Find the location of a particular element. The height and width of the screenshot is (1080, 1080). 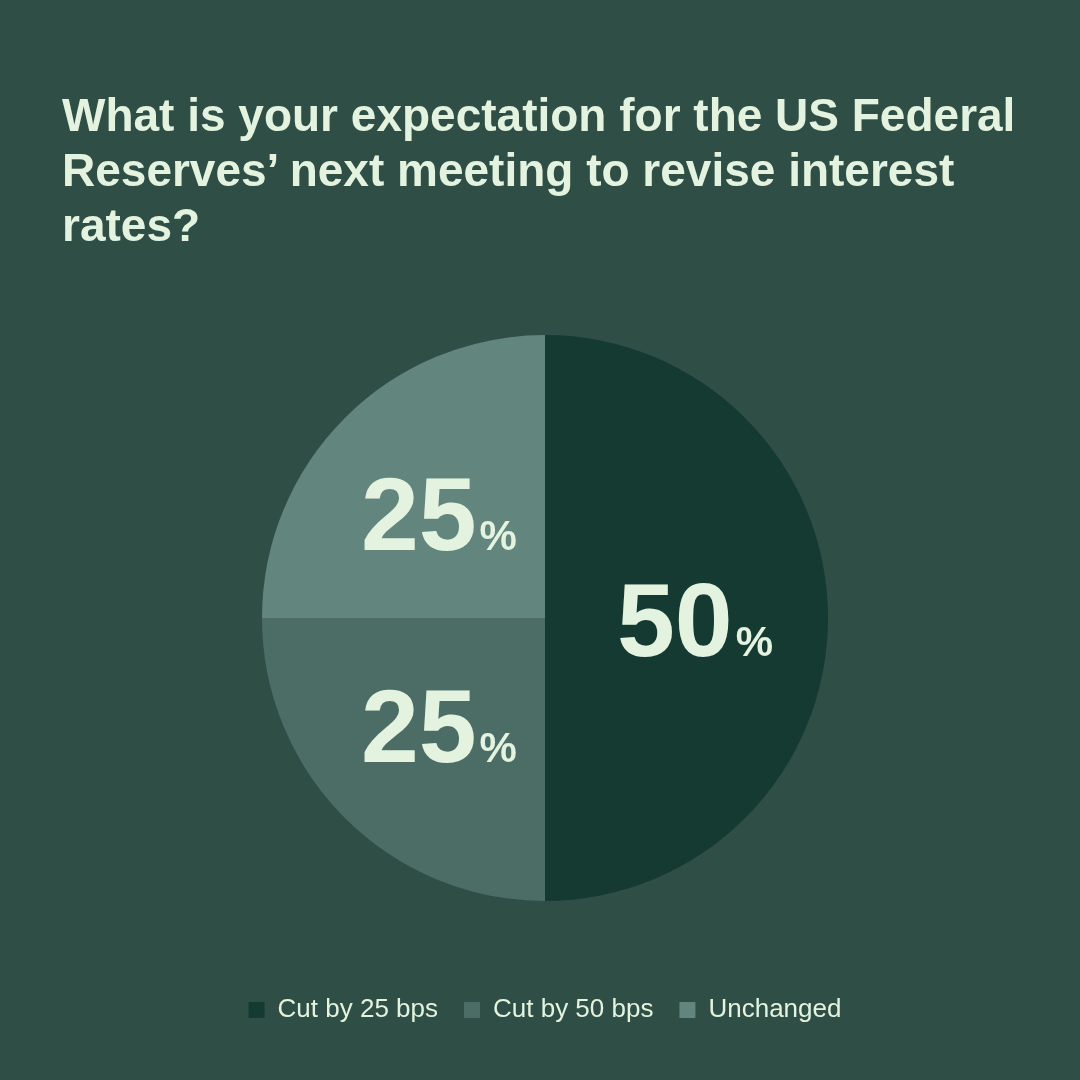

data-label: 50% is located at coordinates (695, 620).